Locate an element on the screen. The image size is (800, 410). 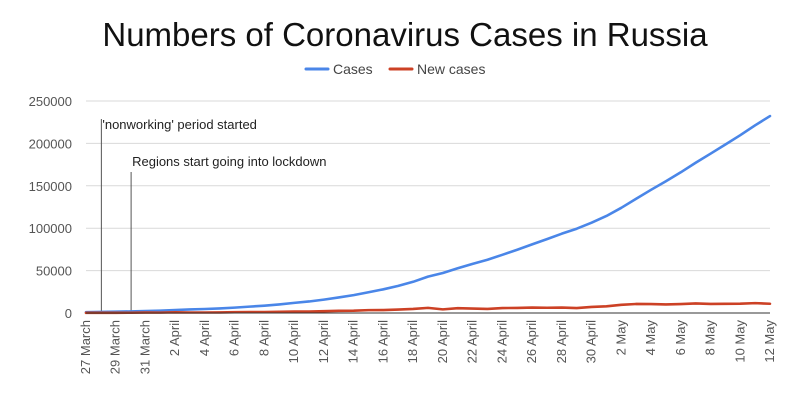
y-axis: 0 50000 100000 150000 200000 250000 is located at coordinates (50, 207).